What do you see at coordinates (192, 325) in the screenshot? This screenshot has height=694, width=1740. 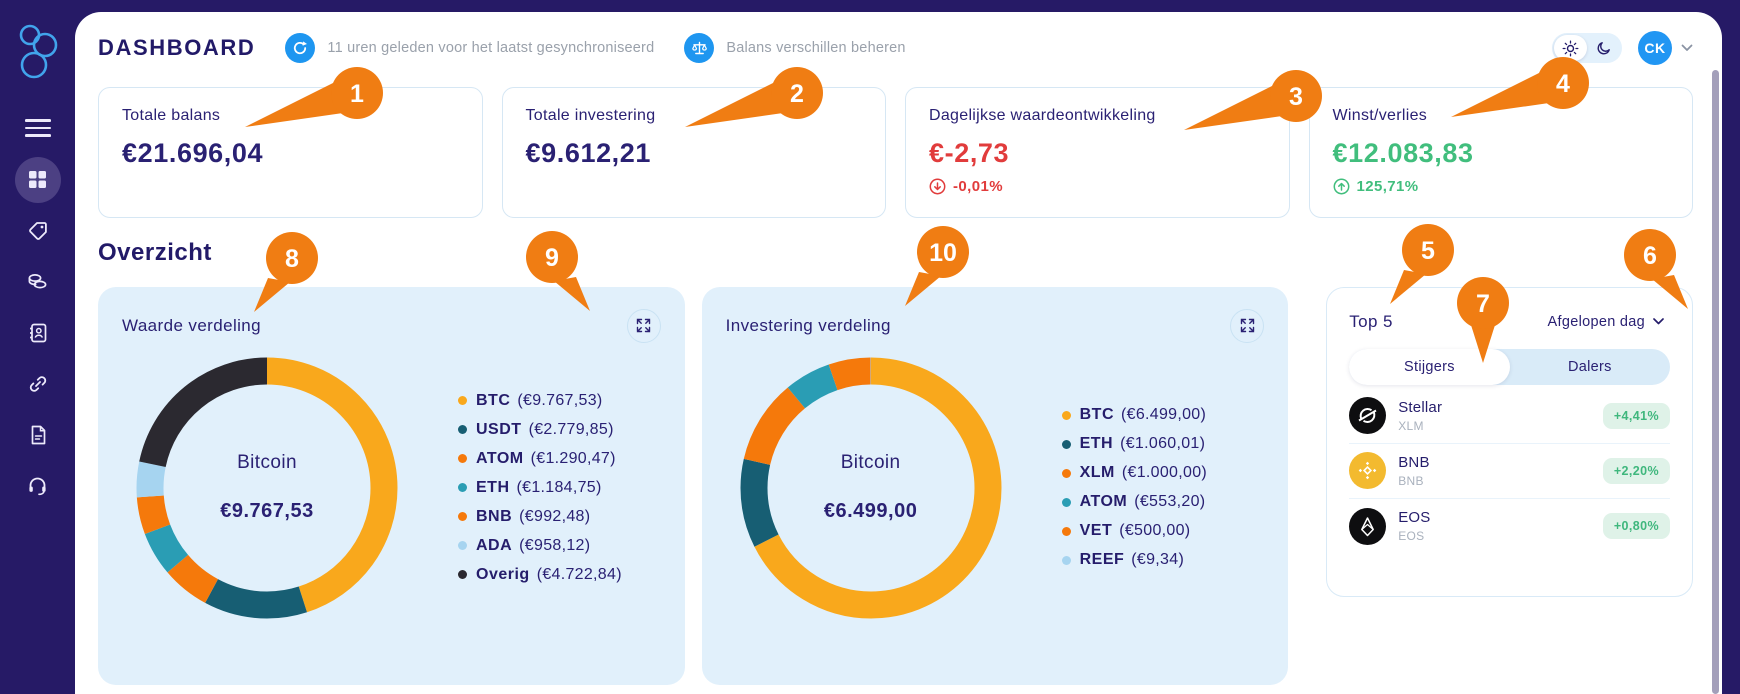 I see `chart-title: Waarde verdeling` at bounding box center [192, 325].